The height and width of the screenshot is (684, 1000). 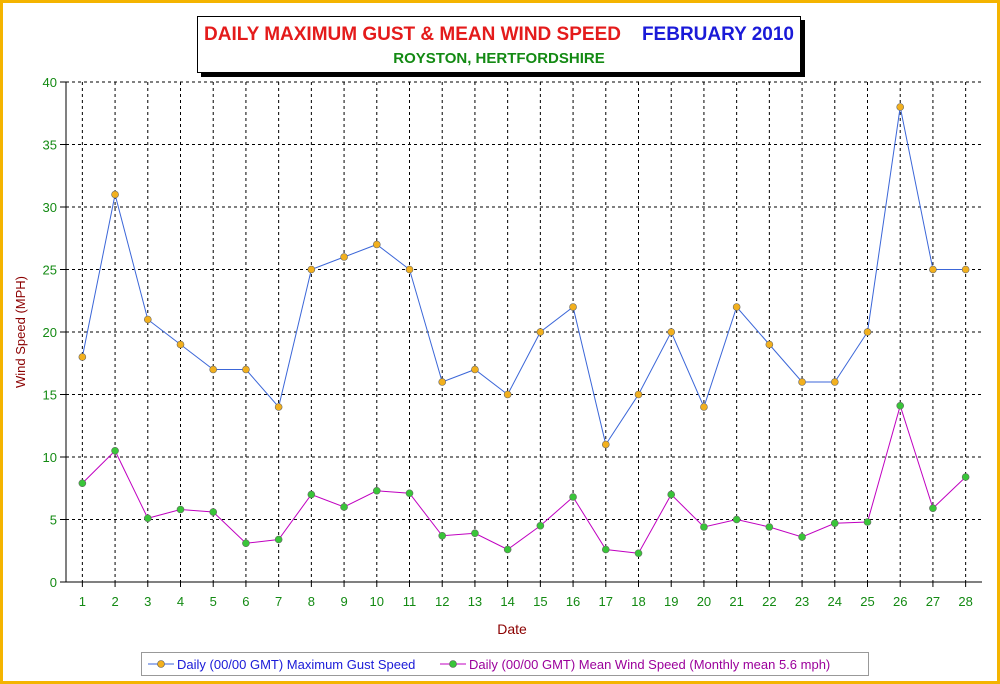 What do you see at coordinates (475, 601) in the screenshot?
I see `x-tick-label: 13` at bounding box center [475, 601].